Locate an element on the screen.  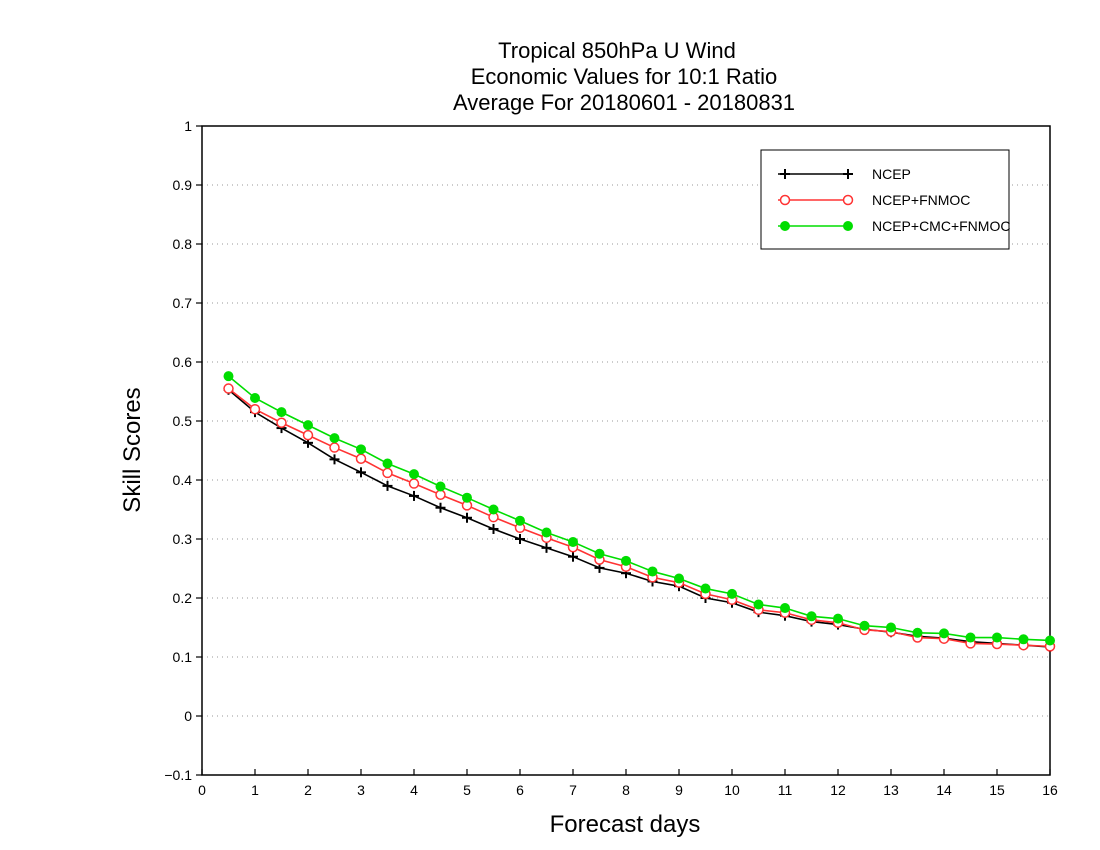
y-tick-label: 0.7 is located at coordinates (183, 303).